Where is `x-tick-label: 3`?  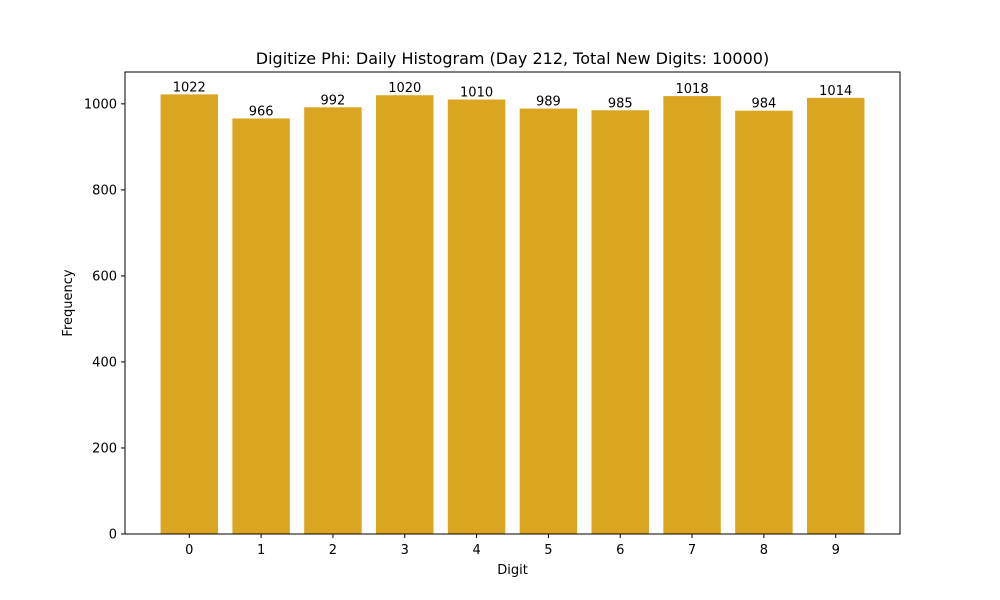
x-tick-label: 3 is located at coordinates (405, 550).